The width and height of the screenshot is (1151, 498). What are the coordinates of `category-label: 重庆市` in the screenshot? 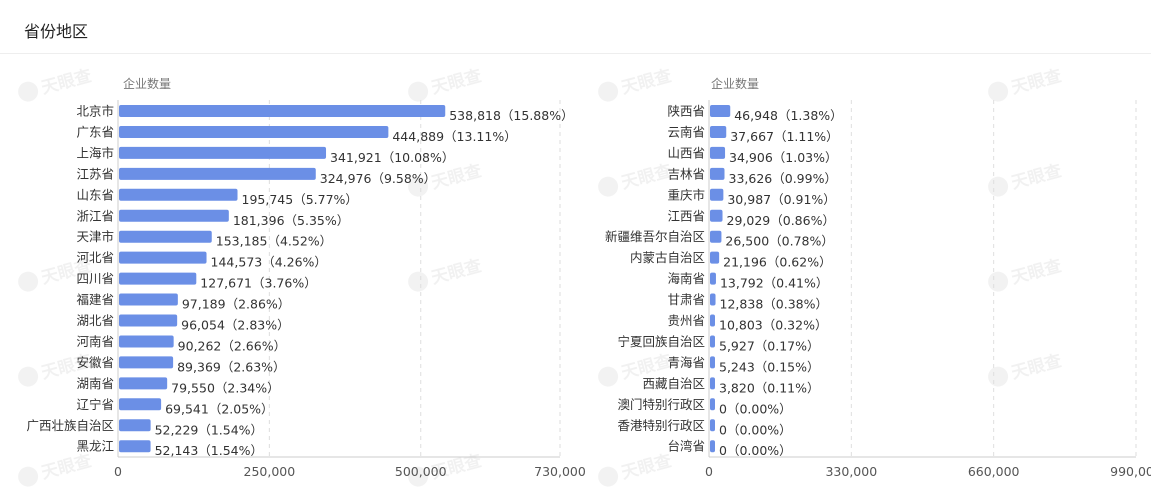 It's located at (686, 194).